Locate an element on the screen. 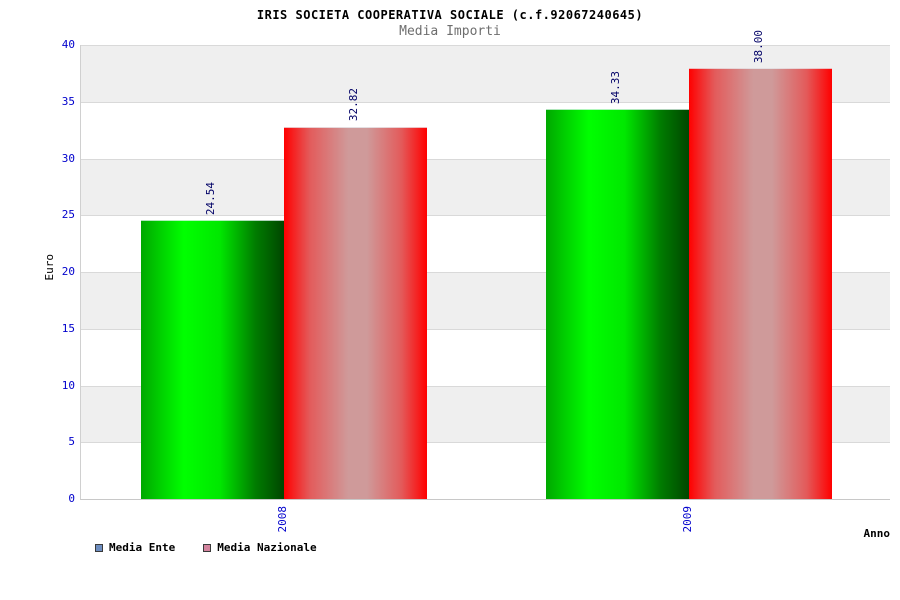 This screenshot has height=600, width=900. y-tick-label: 35 is located at coordinates (68, 101).